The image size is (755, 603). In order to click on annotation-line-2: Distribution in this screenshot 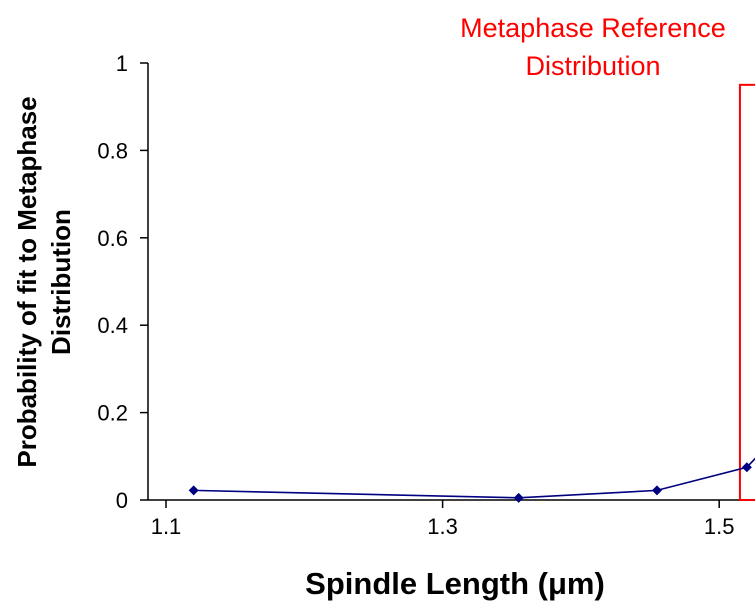, I will do `click(592, 66)`.